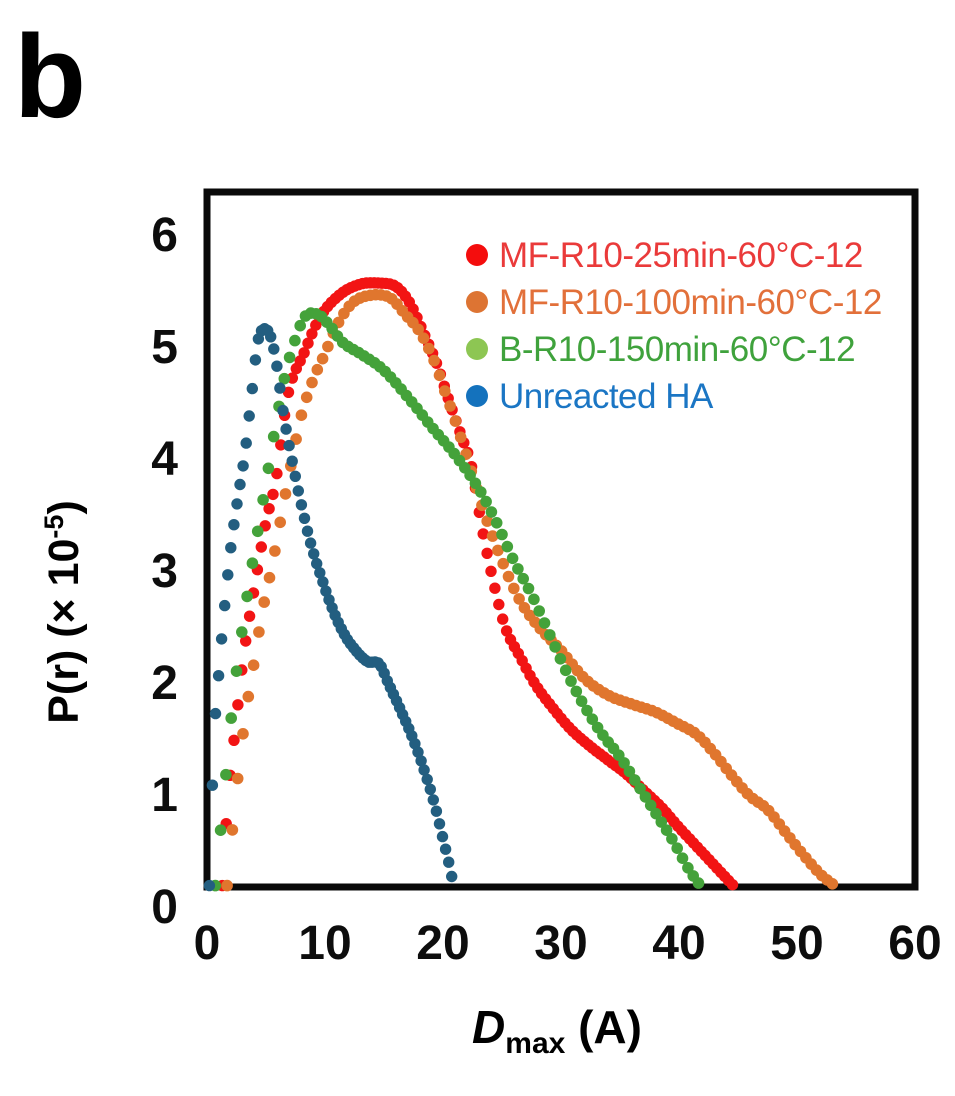 The image size is (955, 1096). Describe the element at coordinates (606, 396) in the screenshot. I see `legend-label: Unreacted HA` at that location.